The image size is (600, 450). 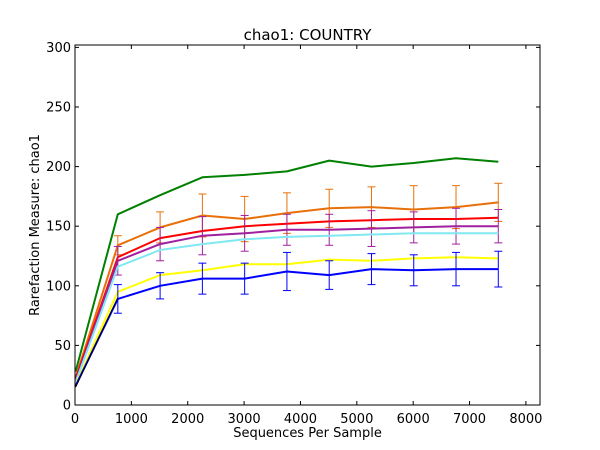 What do you see at coordinates (58, 48) in the screenshot?
I see `y-tick-label: 300` at bounding box center [58, 48].